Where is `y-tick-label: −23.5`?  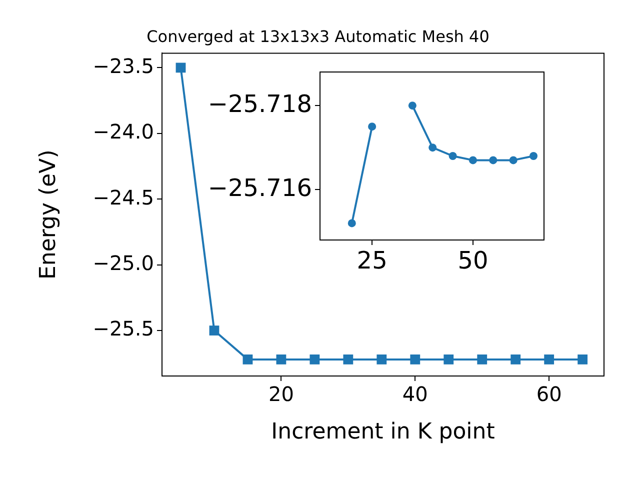 y-tick-label: −23.5 is located at coordinates (123, 66).